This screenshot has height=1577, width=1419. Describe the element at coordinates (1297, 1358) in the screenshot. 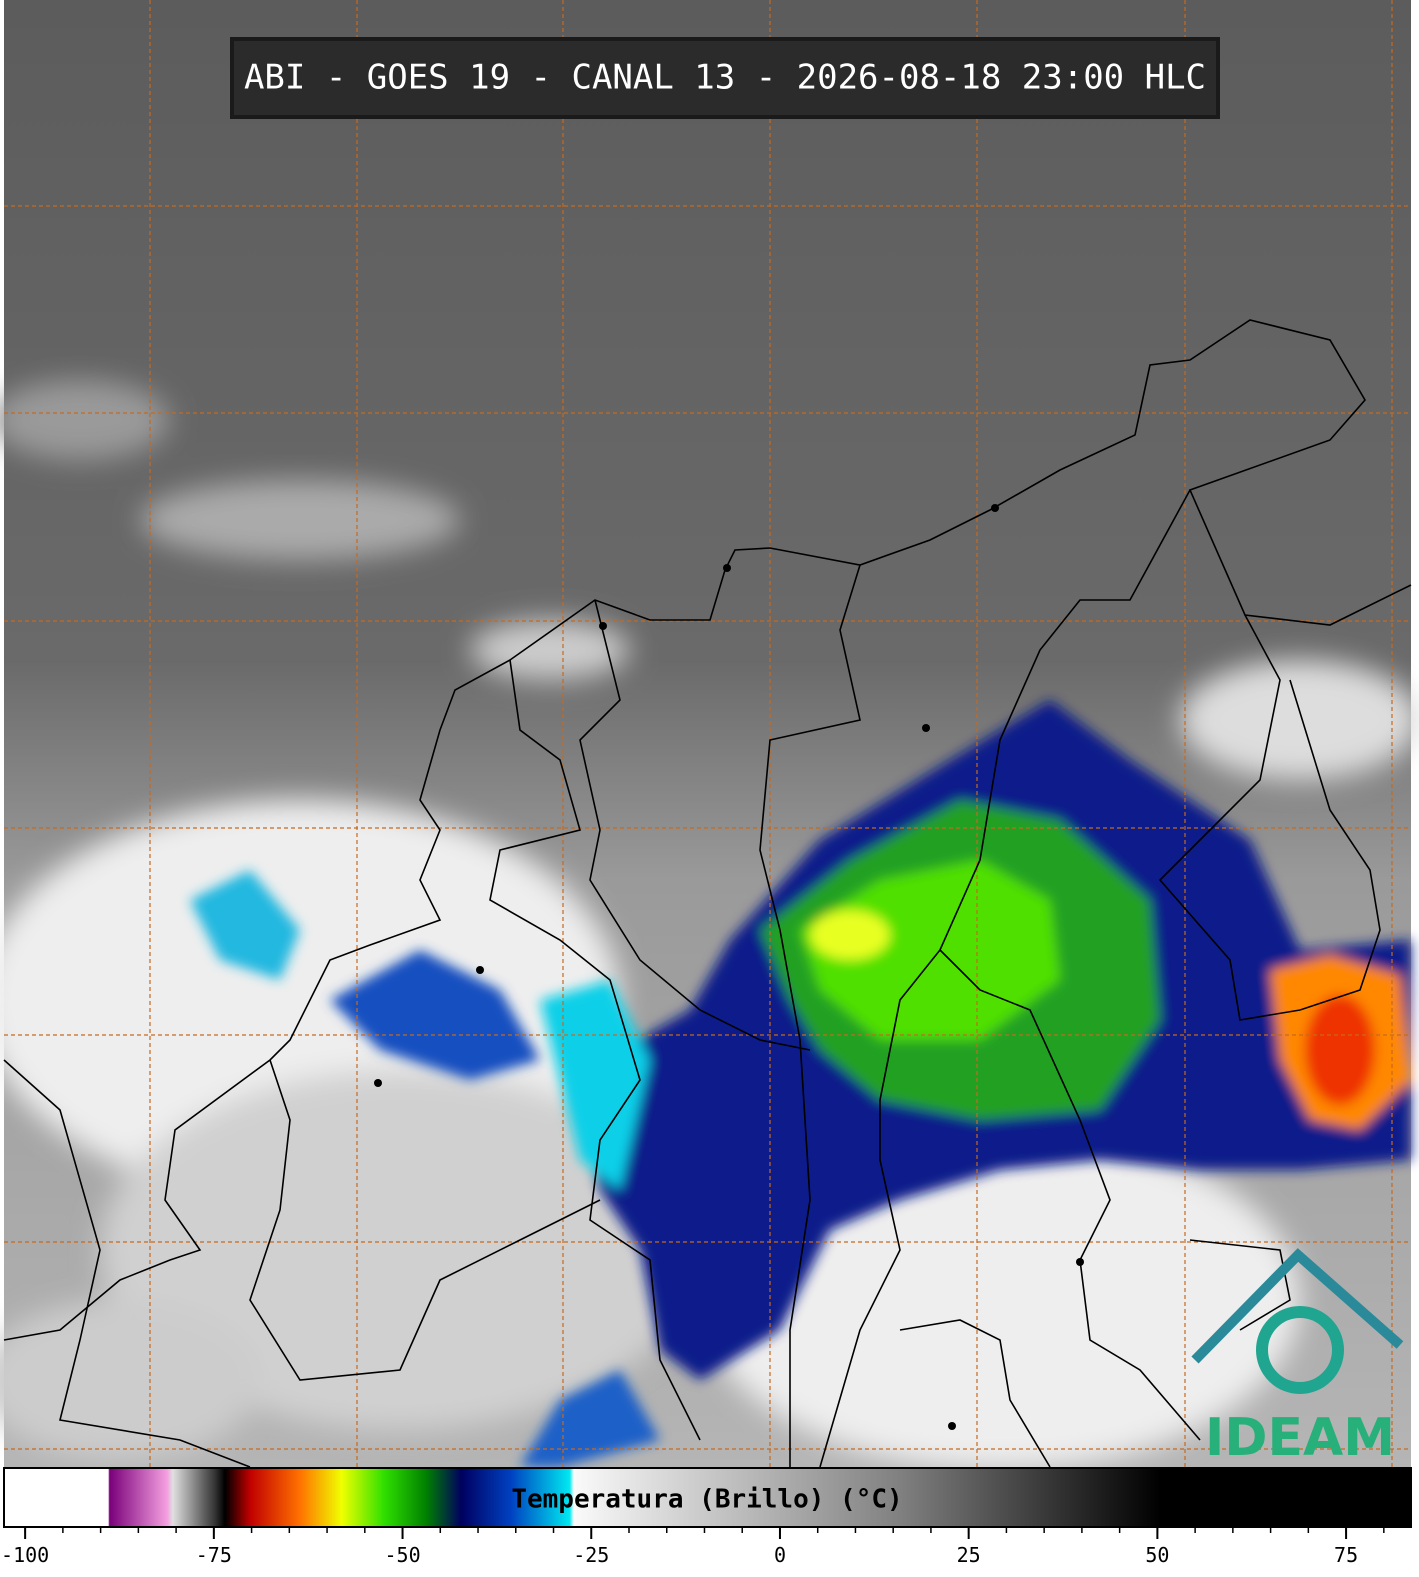

I see `ideam-logo: IDEAM` at that location.